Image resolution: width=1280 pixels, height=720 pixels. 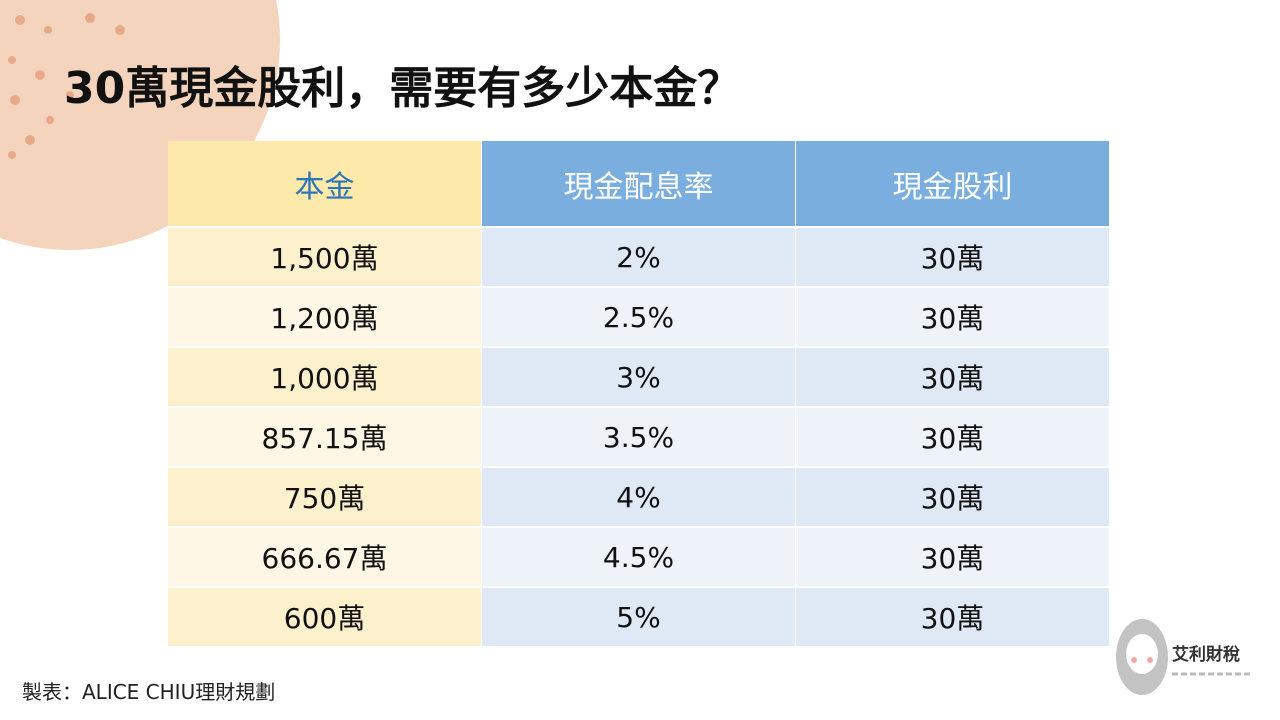 I want to click on table-cell: 2%, so click(x=639, y=258).